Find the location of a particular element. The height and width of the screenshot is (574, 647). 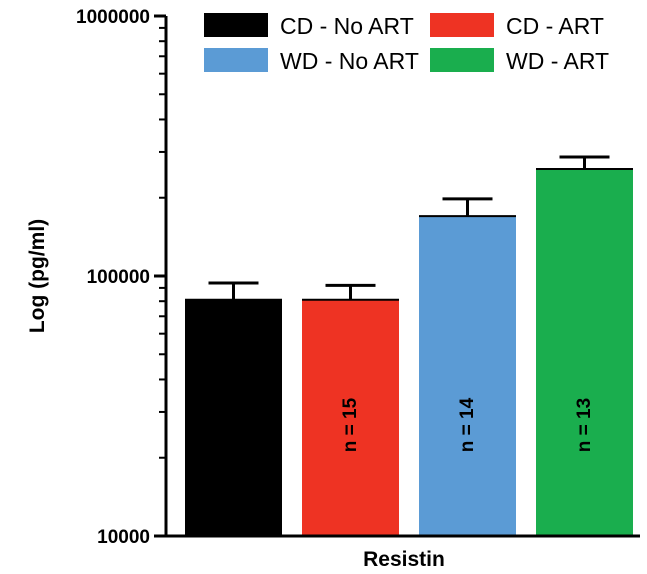

legend: CD - No ART CD - ART WD - No ART WD - ART is located at coordinates (406, 43).